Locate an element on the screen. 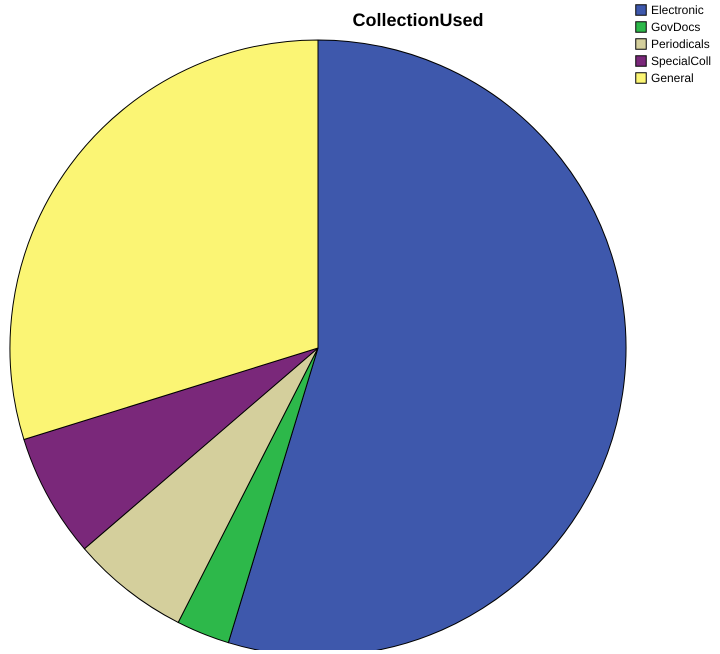  legend-label: Electronic is located at coordinates (677, 10).